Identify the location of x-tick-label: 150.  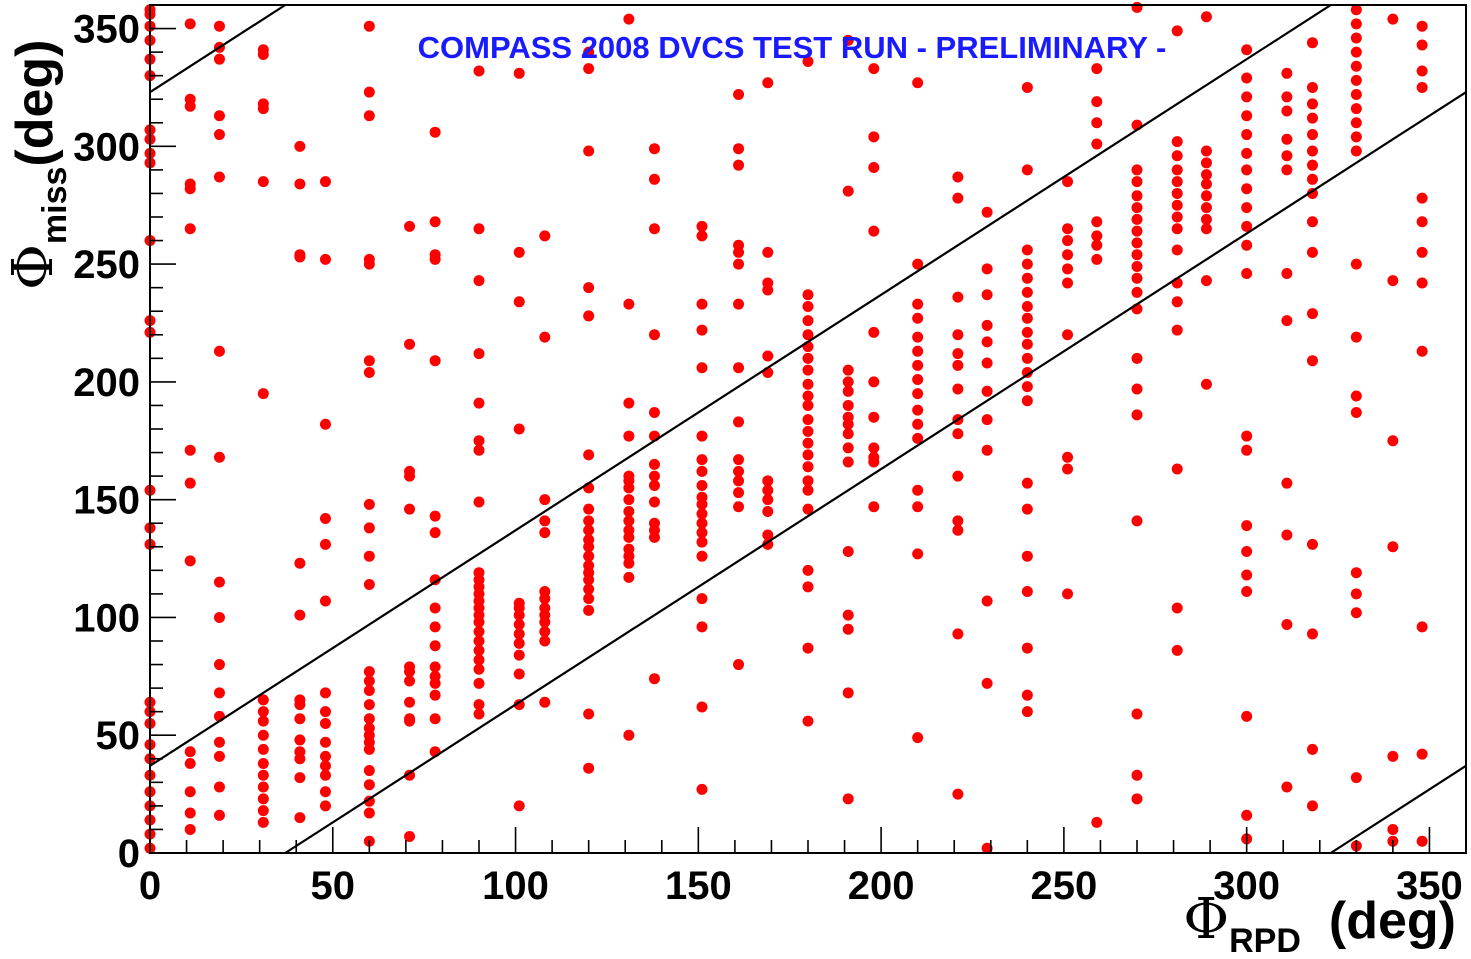
(698, 886).